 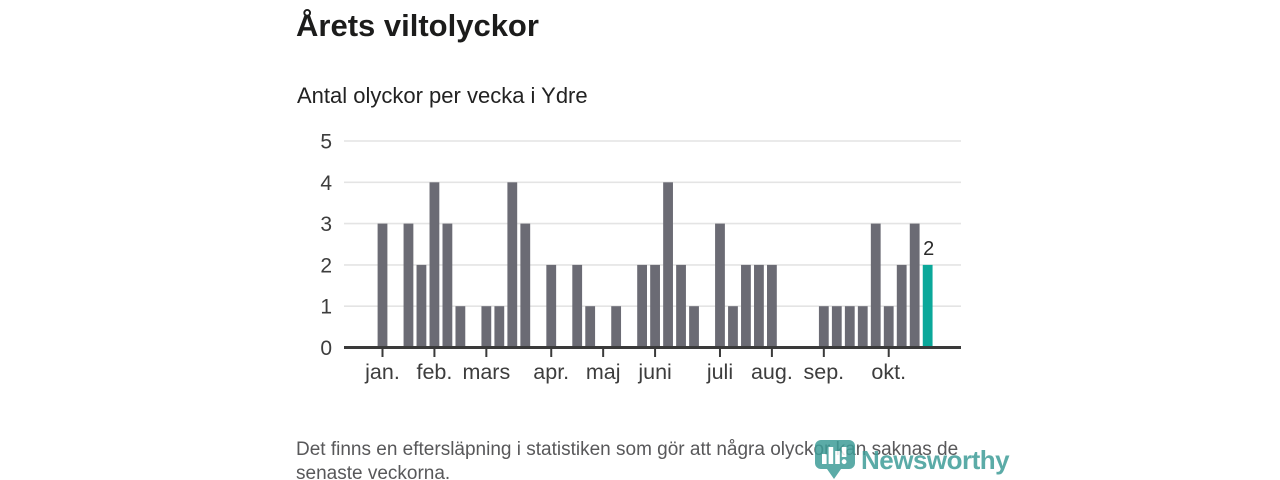 What do you see at coordinates (326, 348) in the screenshot?
I see `y-axis-tick-label: 0` at bounding box center [326, 348].